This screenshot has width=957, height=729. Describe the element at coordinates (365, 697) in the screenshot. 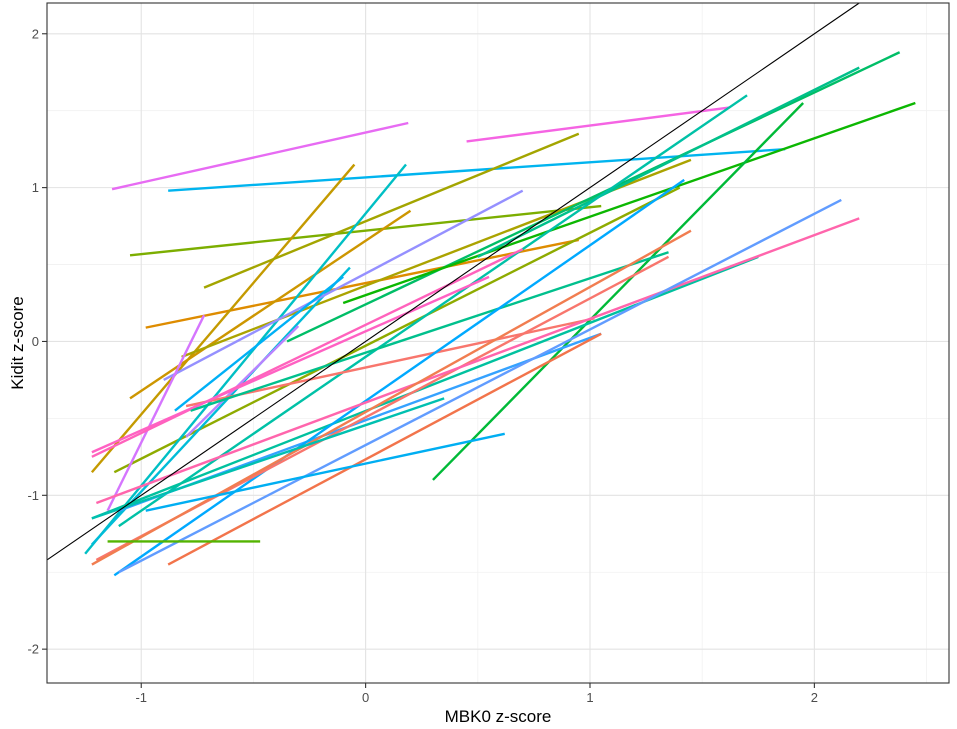

I see `x-tick-label: 0` at that location.